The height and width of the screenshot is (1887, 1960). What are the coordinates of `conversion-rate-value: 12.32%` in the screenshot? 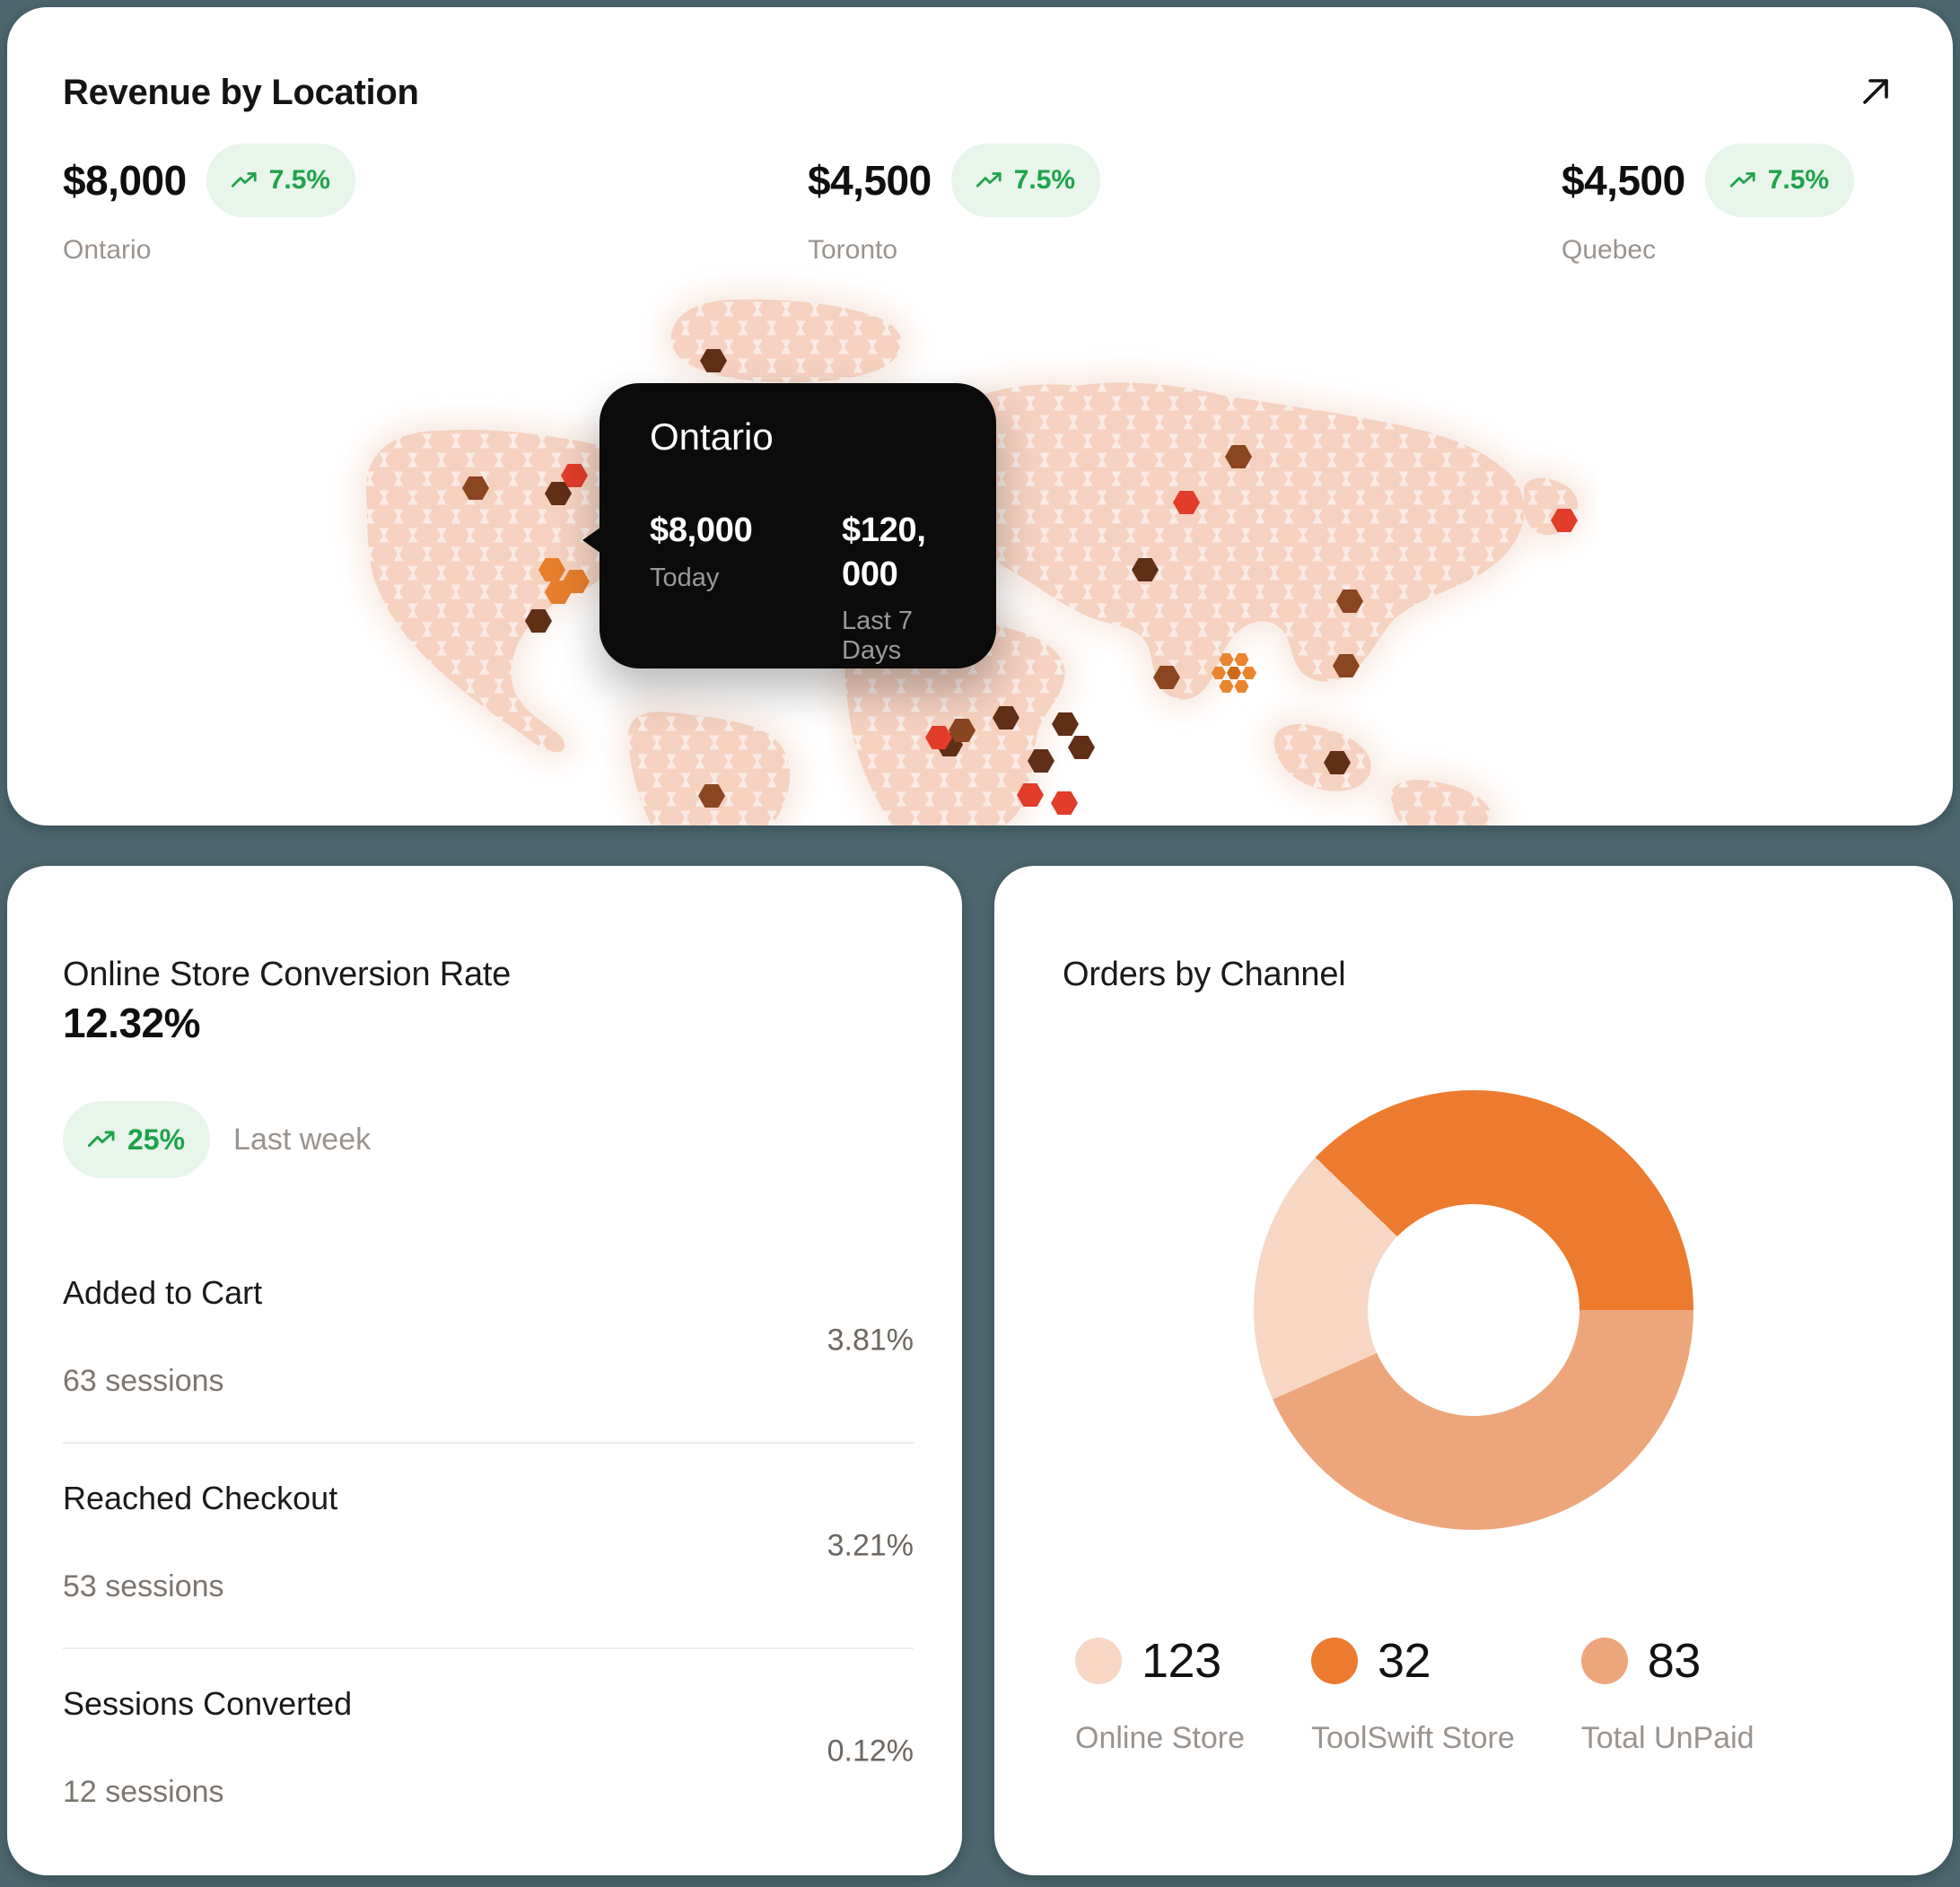 It's located at (132, 1023).